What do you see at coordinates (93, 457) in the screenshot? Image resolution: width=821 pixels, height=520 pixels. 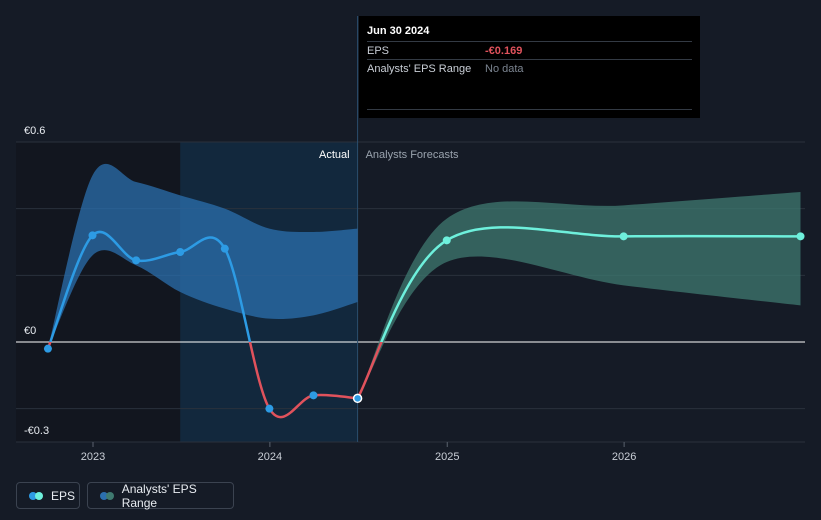 I see `x-tick-label: 2023` at bounding box center [93, 457].